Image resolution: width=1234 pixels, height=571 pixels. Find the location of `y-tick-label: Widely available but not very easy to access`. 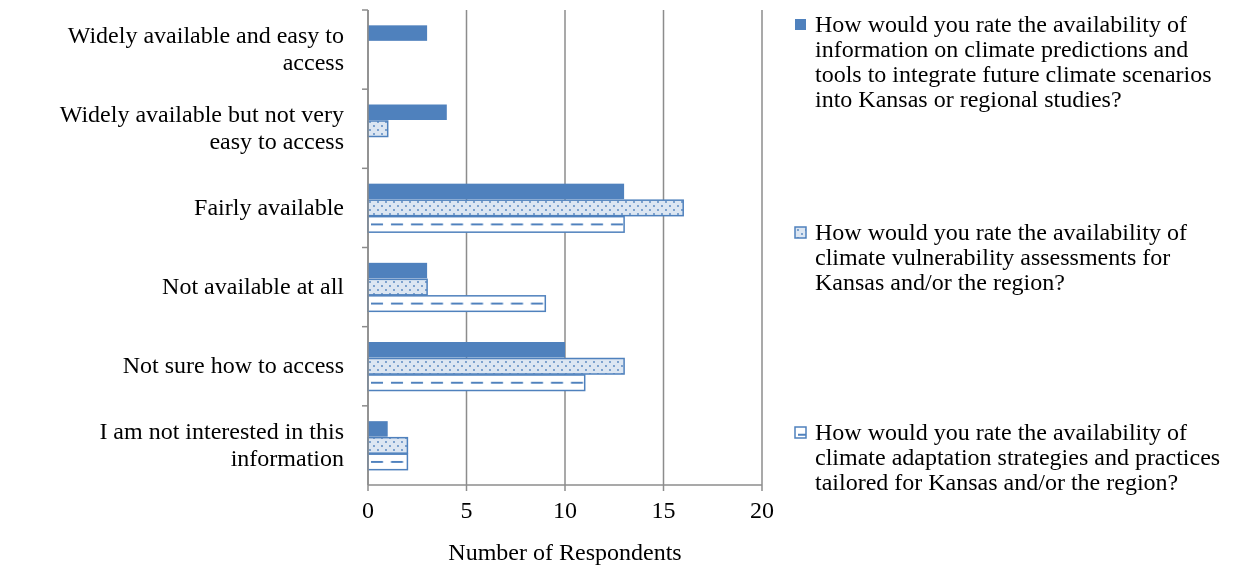

y-tick-label: Widely available but not very easy to access is located at coordinates (201, 128).